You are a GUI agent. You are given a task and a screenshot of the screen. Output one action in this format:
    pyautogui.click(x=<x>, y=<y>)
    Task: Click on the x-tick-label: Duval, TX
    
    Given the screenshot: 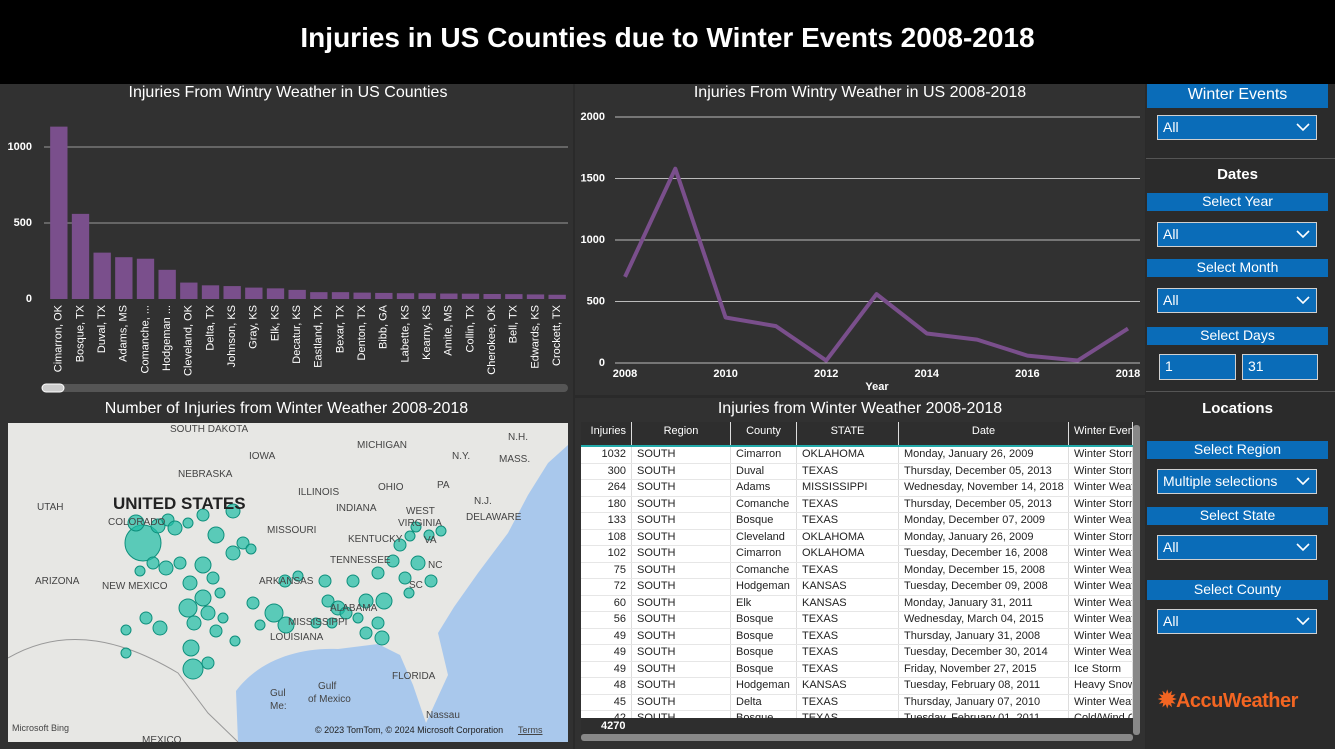 What is the action you would take?
    pyautogui.click(x=102, y=328)
    